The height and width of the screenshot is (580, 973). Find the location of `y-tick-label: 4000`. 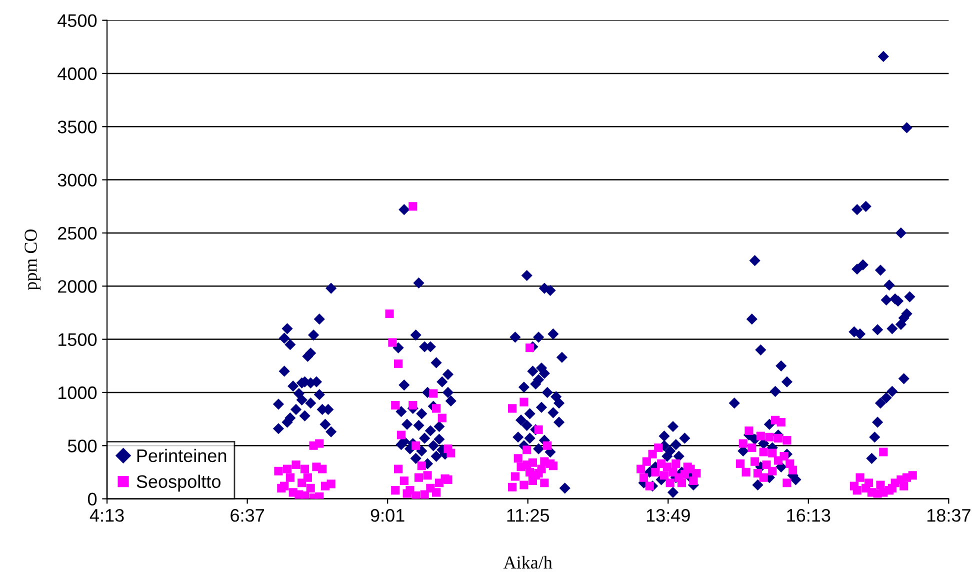

y-tick-label: 4000 is located at coordinates (77, 73).